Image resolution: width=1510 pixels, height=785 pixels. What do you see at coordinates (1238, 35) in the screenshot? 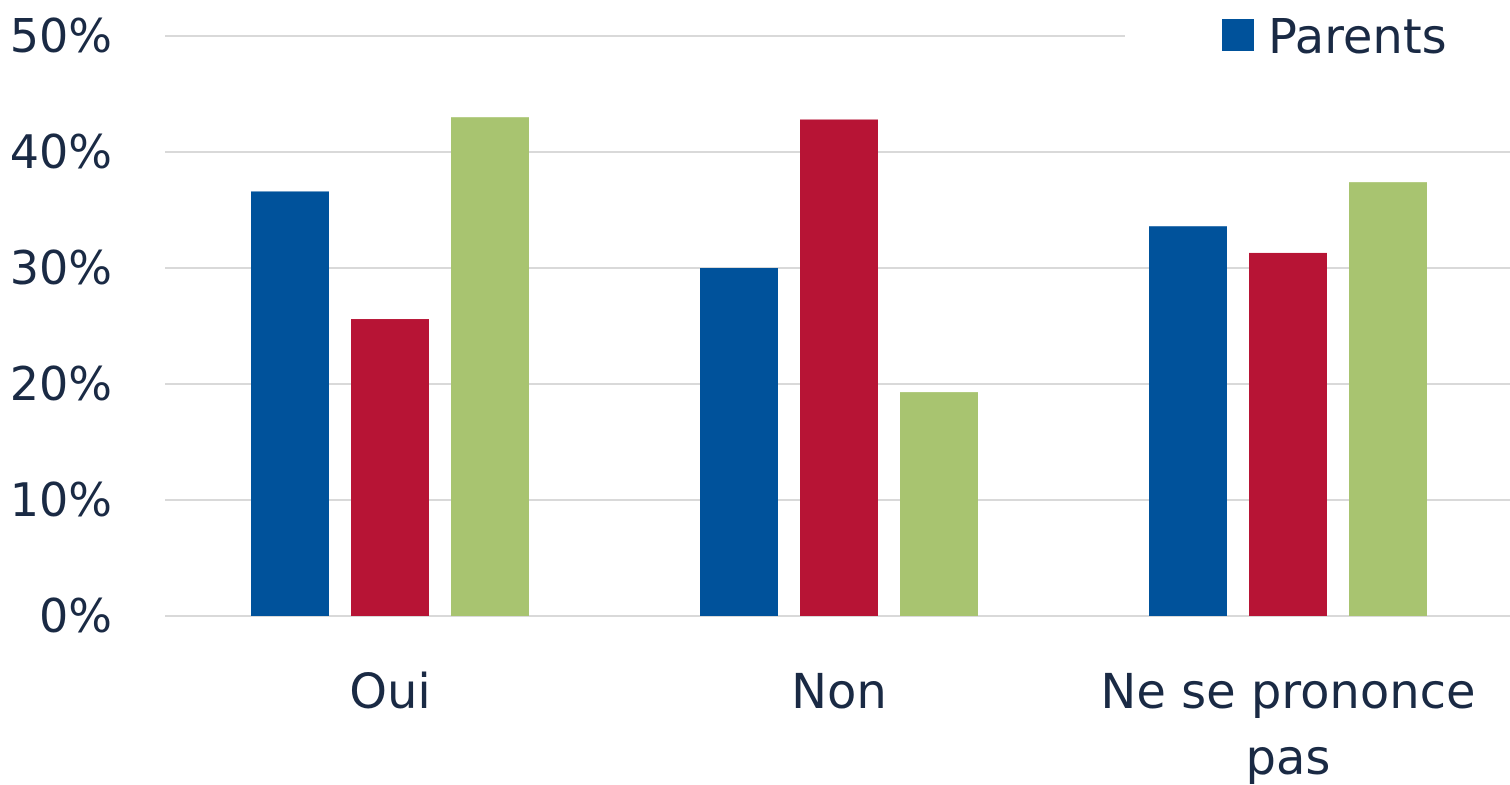
I see `legend-swatch-parents` at bounding box center [1238, 35].